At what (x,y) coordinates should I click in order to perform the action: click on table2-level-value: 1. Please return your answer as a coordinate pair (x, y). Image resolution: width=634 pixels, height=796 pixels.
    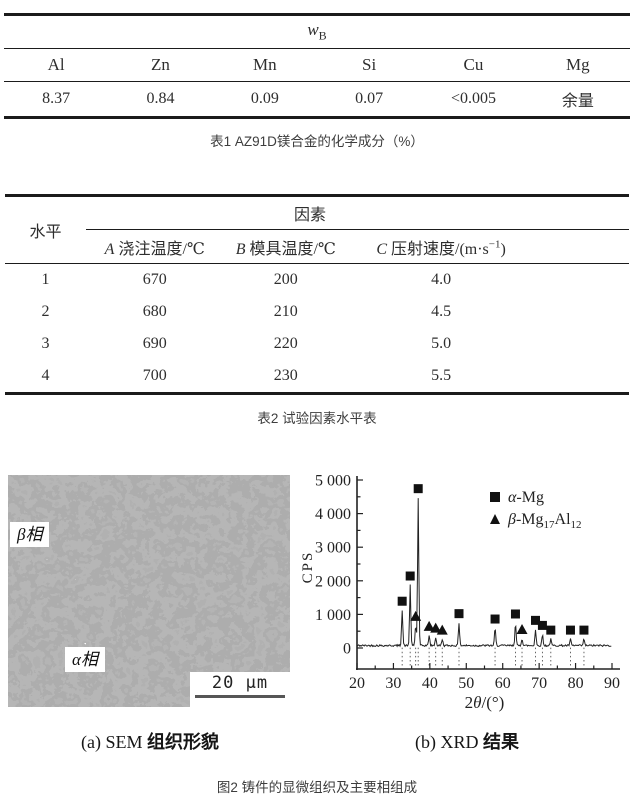
    Looking at the image, I should click on (45, 279).